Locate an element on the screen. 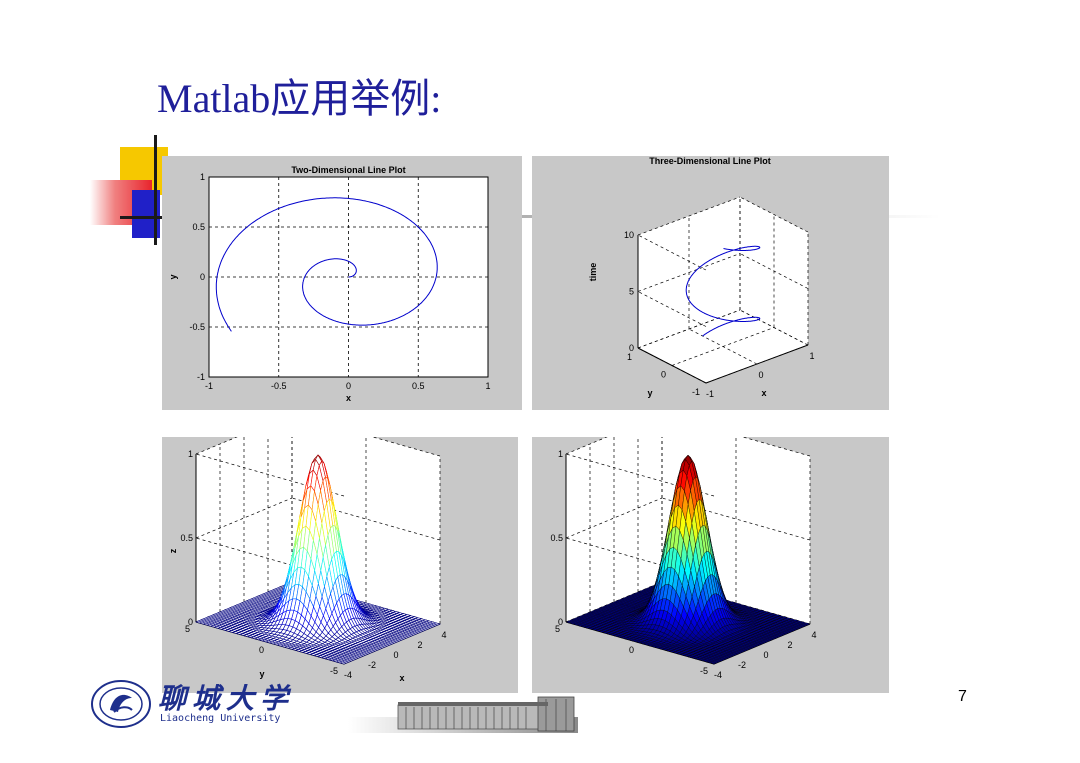  grid-line-y is located at coordinates (723, 346).